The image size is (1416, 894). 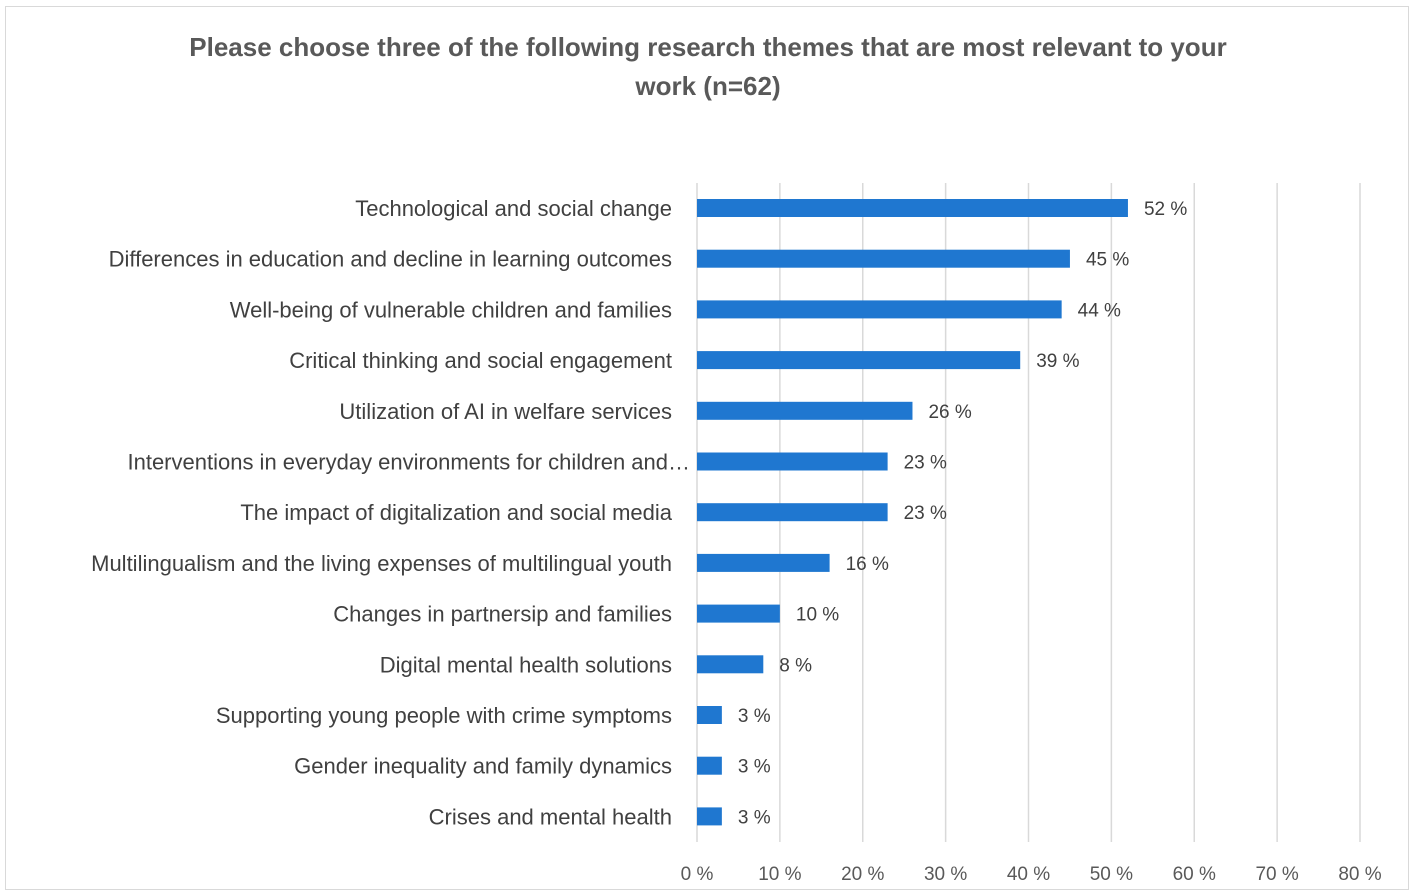 What do you see at coordinates (1359, 874) in the screenshot?
I see `x-tick-label-80: 80 %` at bounding box center [1359, 874].